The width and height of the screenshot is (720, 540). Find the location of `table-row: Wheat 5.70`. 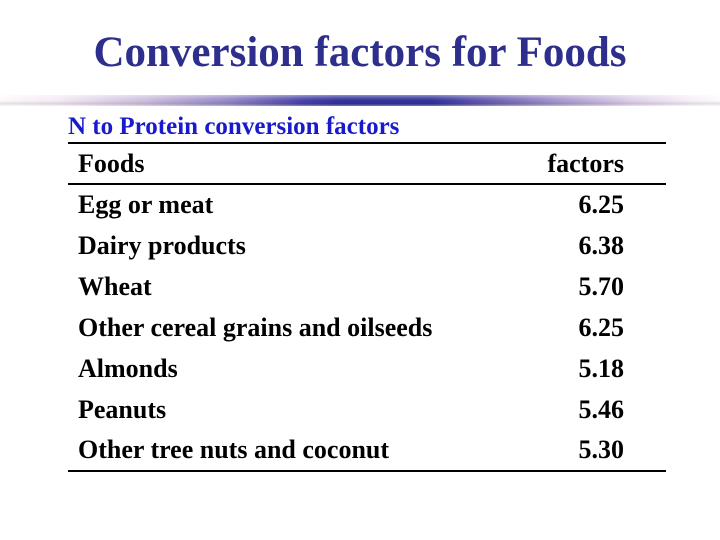

table-row: Wheat 5.70 is located at coordinates (367, 286).